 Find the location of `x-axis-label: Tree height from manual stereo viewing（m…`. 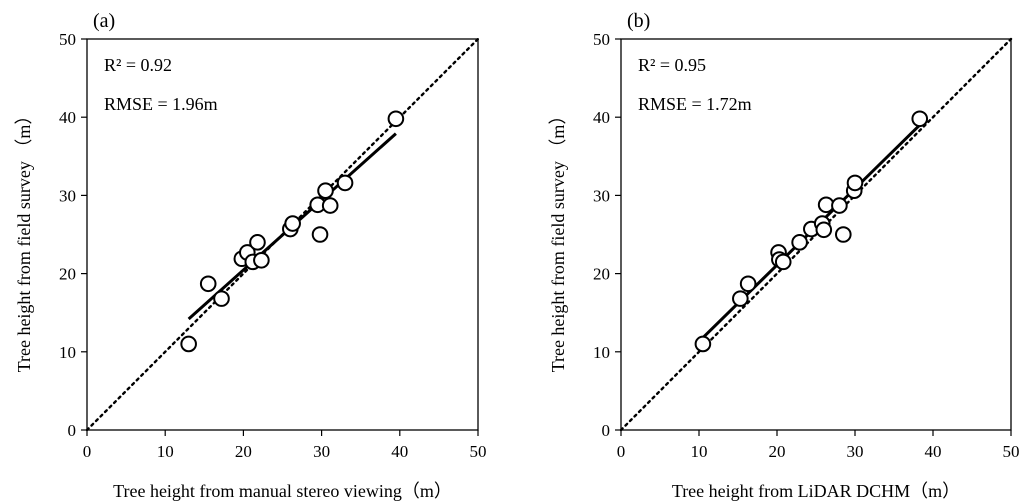

x-axis-label: Tree height from manual stereo viewing（m… is located at coordinates (282, 491).